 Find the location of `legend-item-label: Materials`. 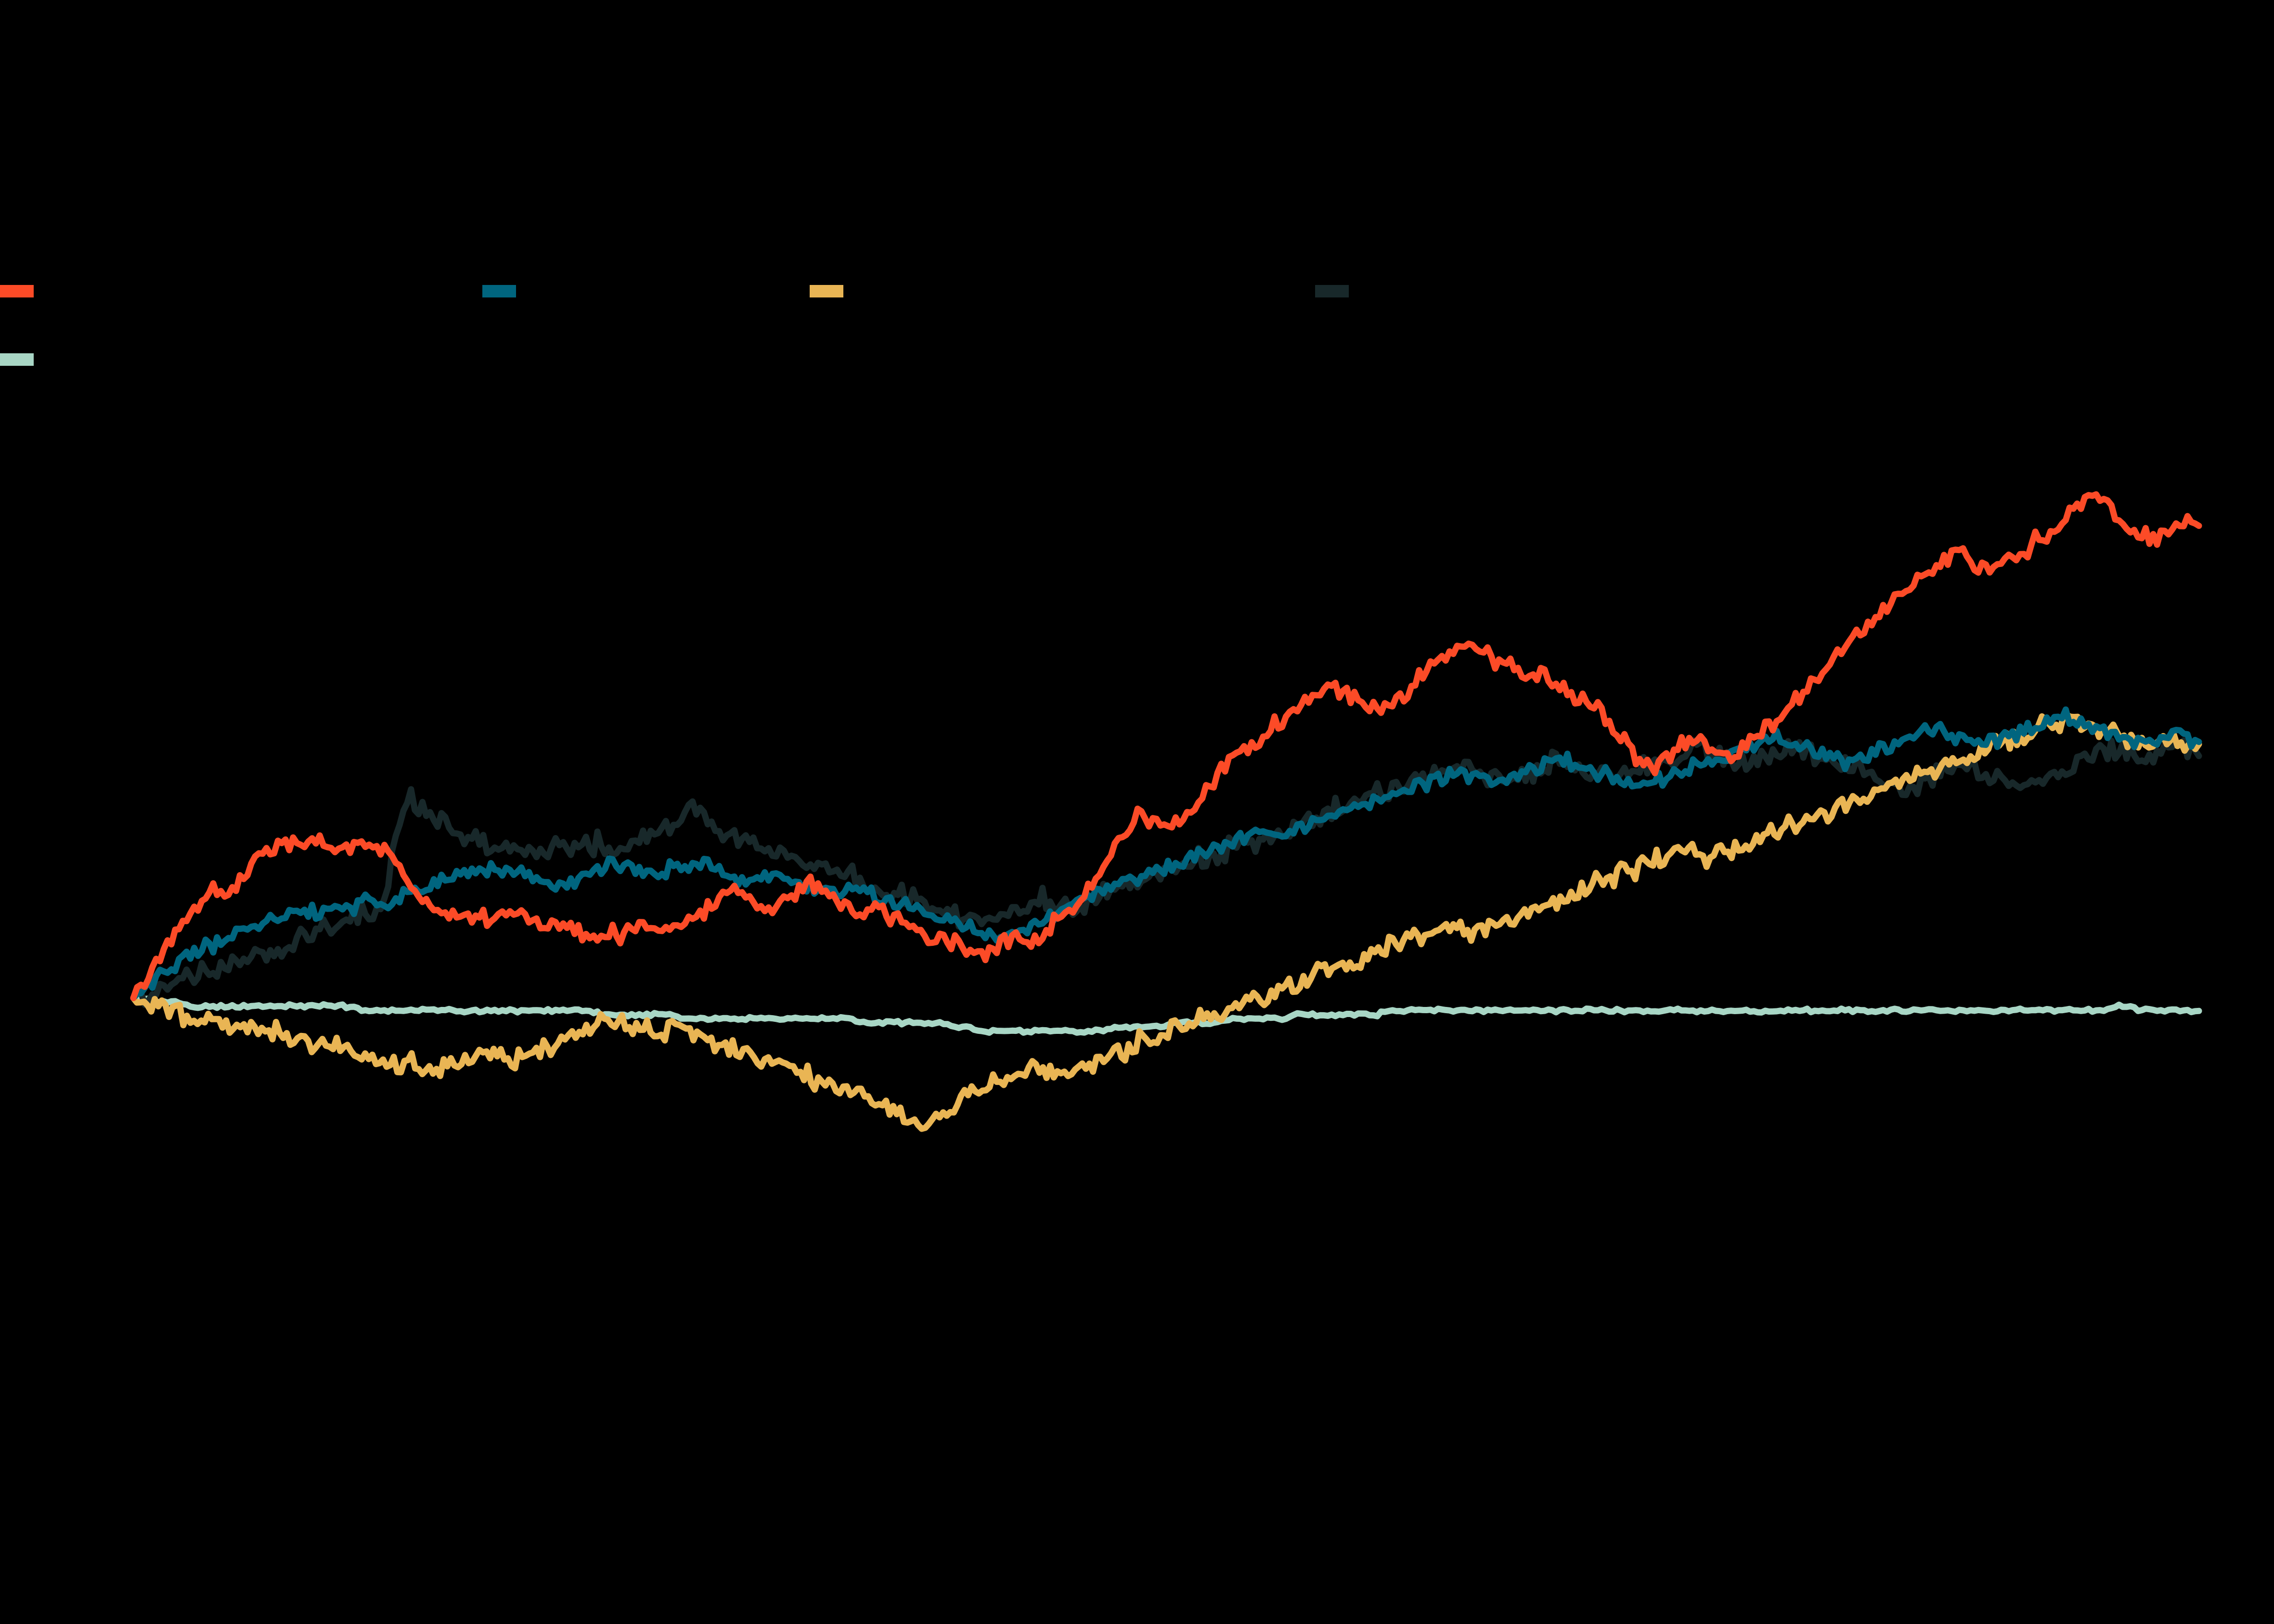

legend-item-label: Materials is located at coordinates (911, 291).